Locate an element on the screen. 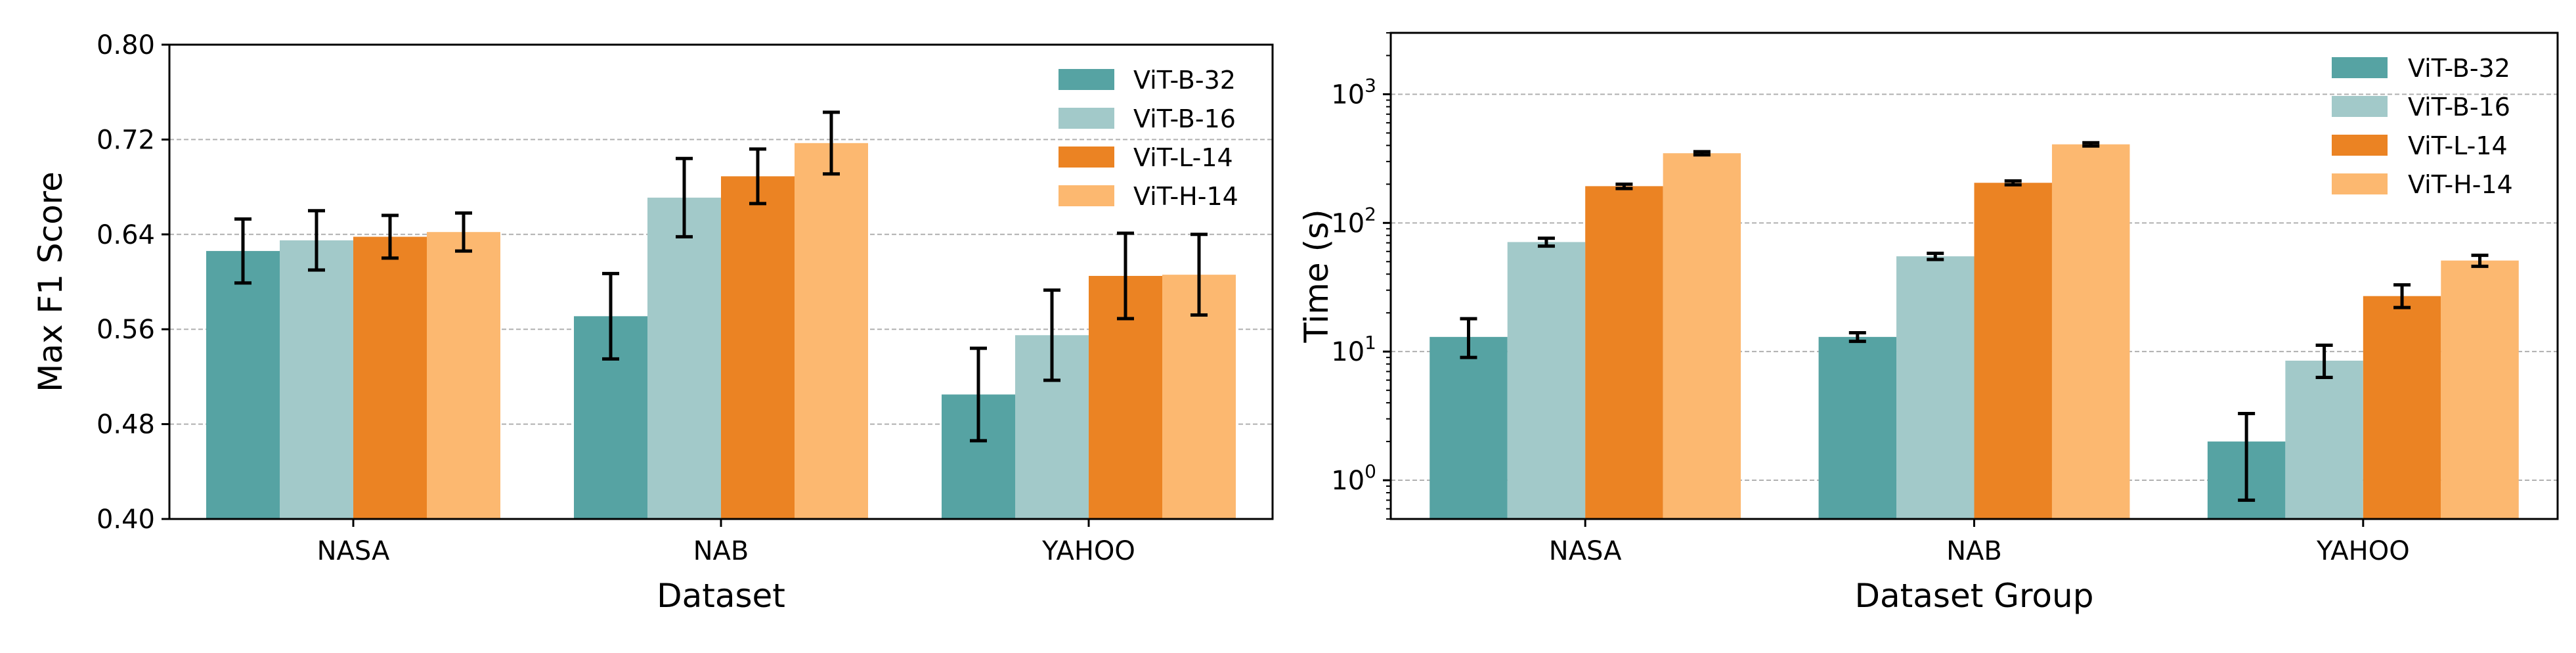  f1-y-ticks: 0.40 0.48 0.56 0.64 0.72 0.80 is located at coordinates (133, 282).